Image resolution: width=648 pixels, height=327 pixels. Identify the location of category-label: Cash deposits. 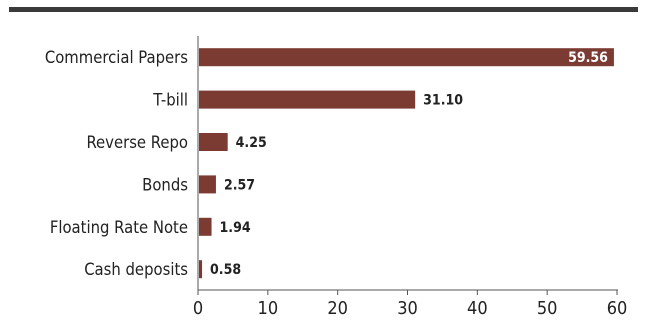
(136, 269).